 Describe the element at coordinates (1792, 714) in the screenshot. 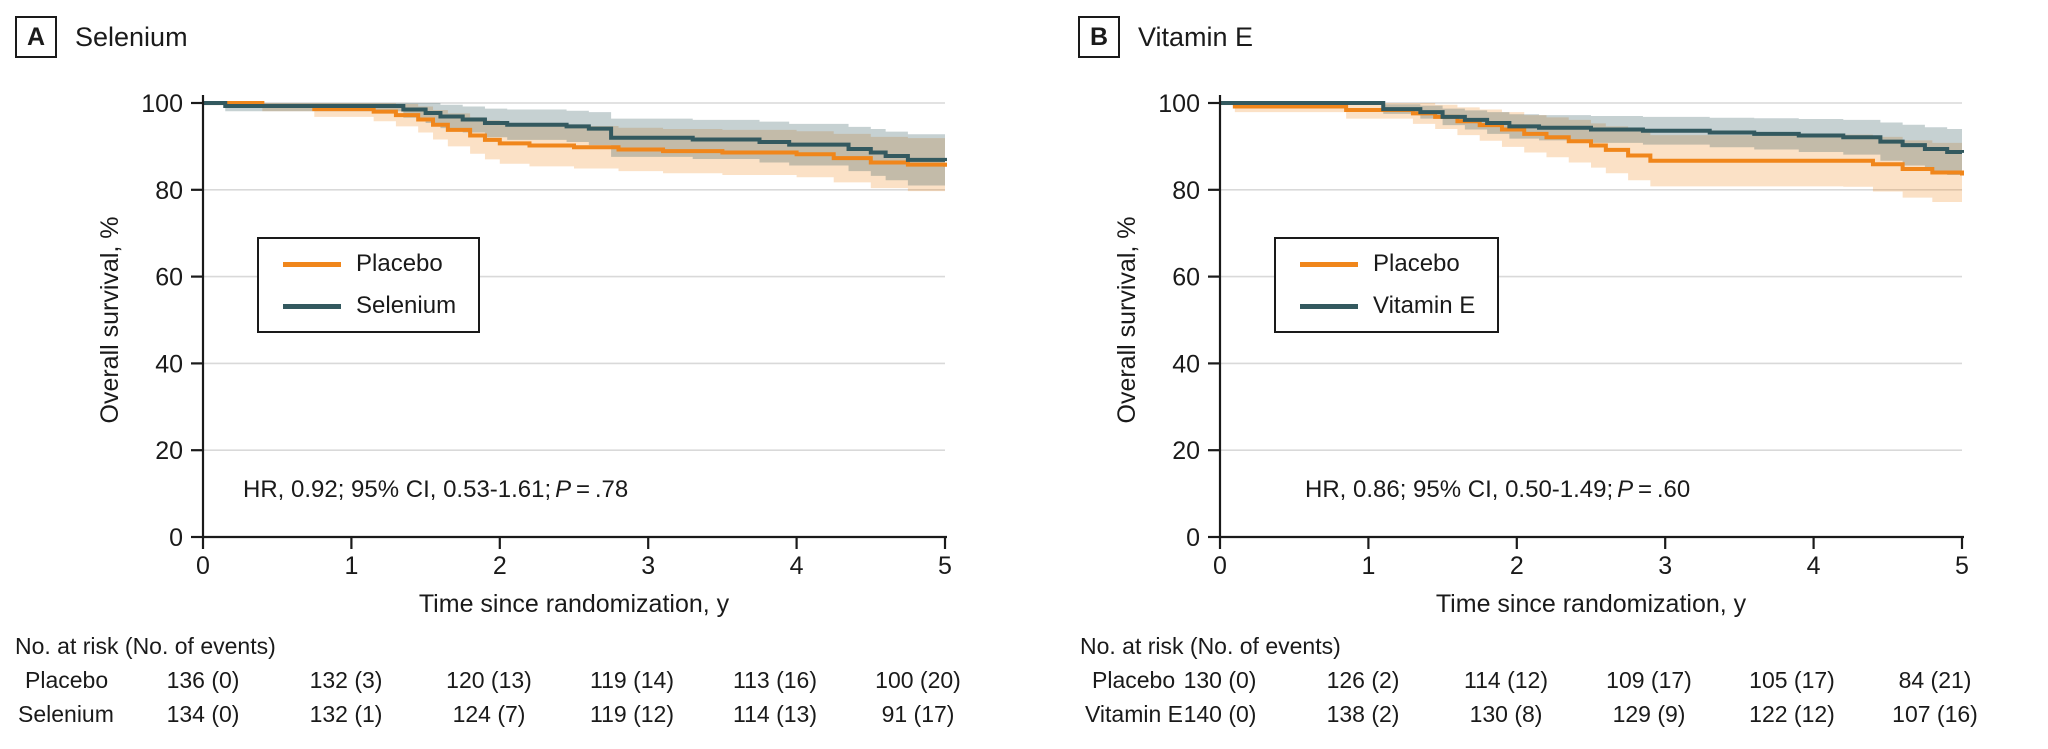

I see `risk-value: 122 (12)` at that location.